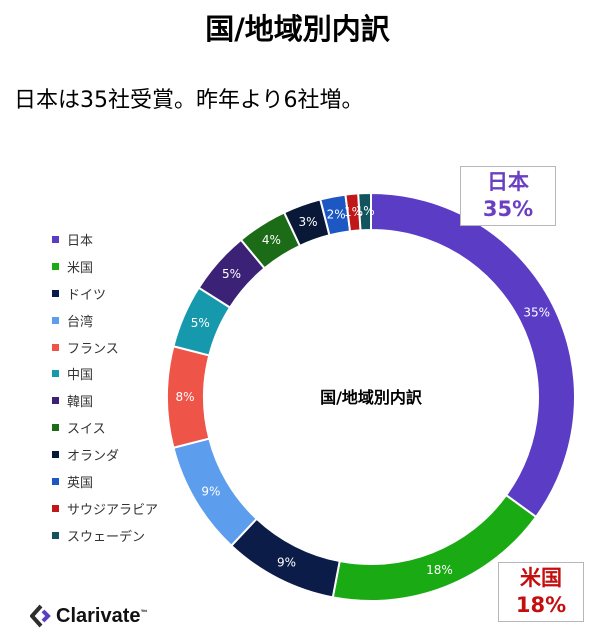  Describe the element at coordinates (286, 563) in the screenshot. I see `slice-label-3: 9%` at that location.